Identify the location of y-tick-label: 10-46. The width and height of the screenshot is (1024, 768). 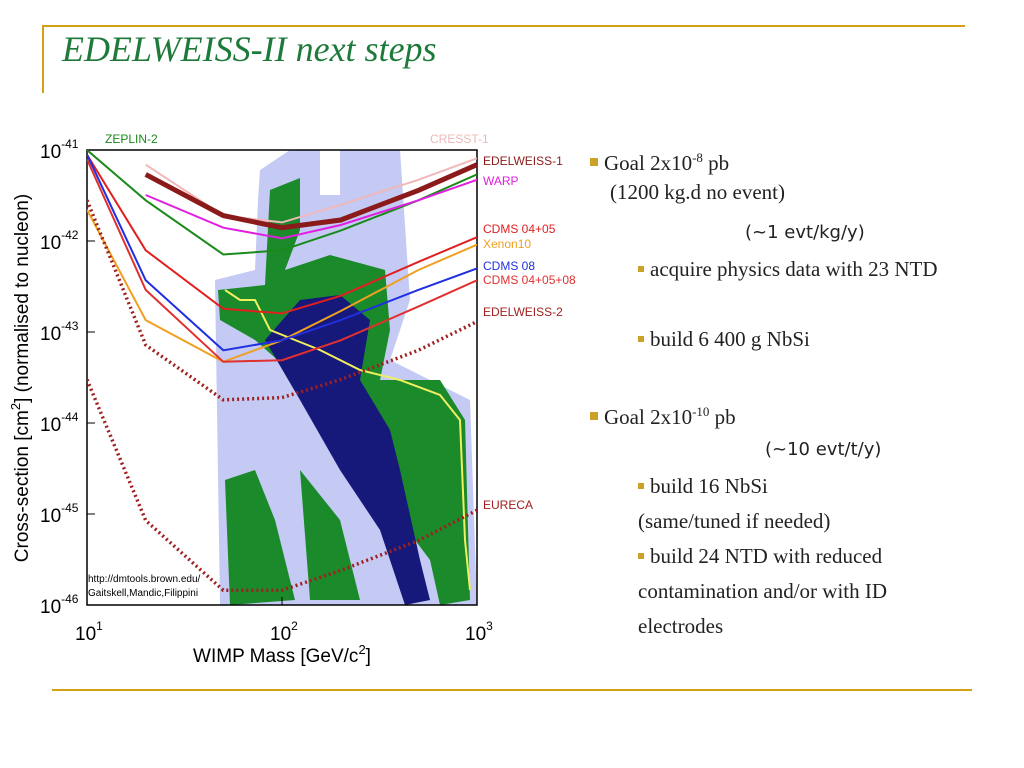
(59, 605).